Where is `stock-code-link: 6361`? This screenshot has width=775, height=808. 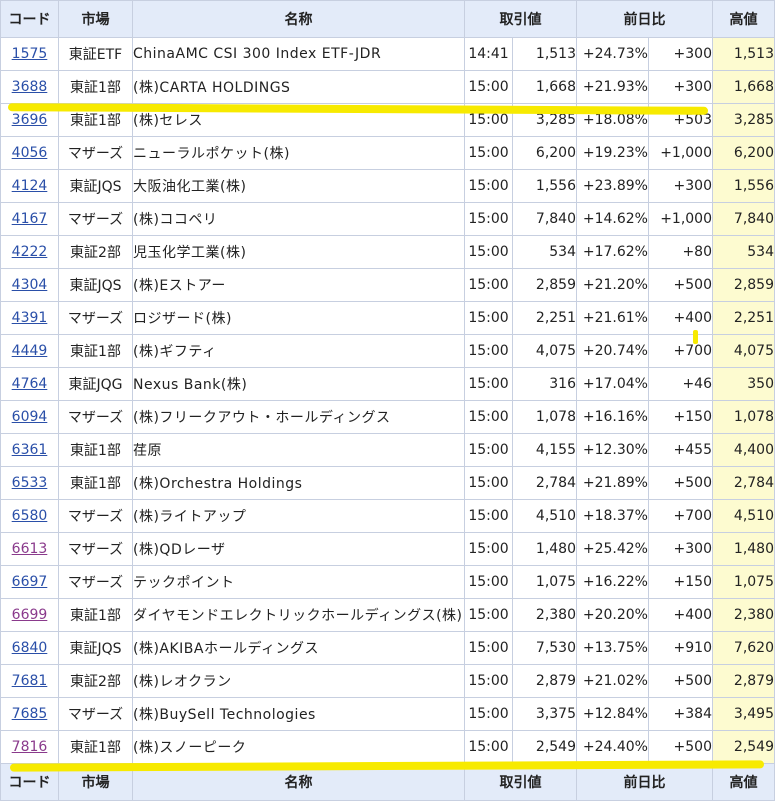
stock-code-link: 6361 is located at coordinates (29, 450).